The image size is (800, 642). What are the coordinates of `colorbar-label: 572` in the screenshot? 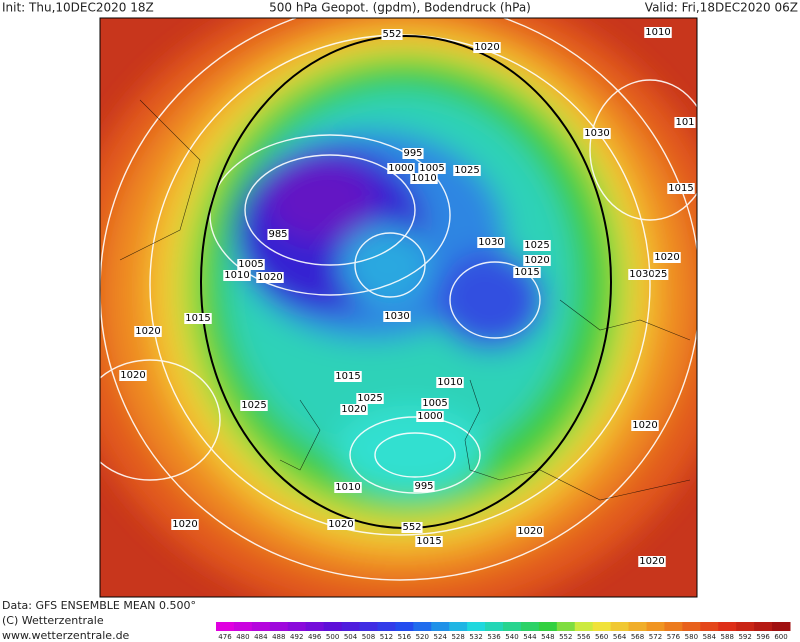 It's located at (655, 637).